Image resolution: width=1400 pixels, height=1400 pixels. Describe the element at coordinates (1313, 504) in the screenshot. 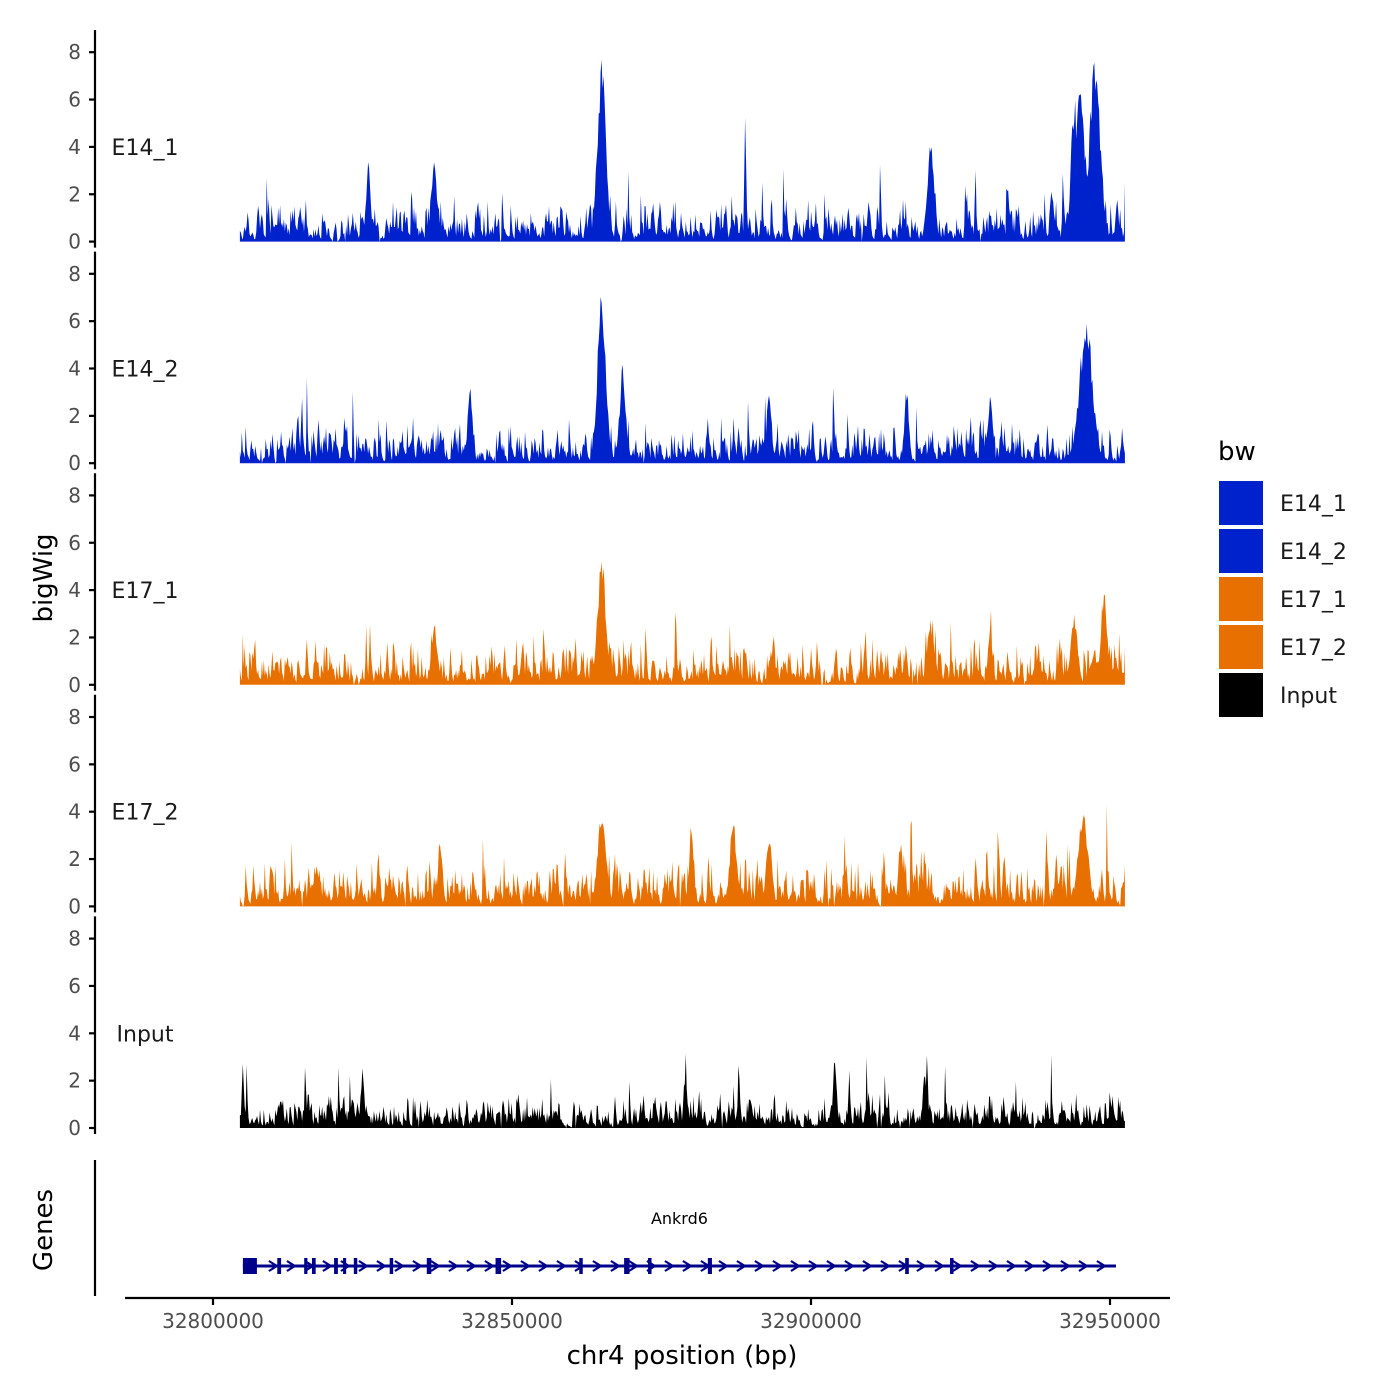

I see `legend-label-E14_1: E14_1` at that location.